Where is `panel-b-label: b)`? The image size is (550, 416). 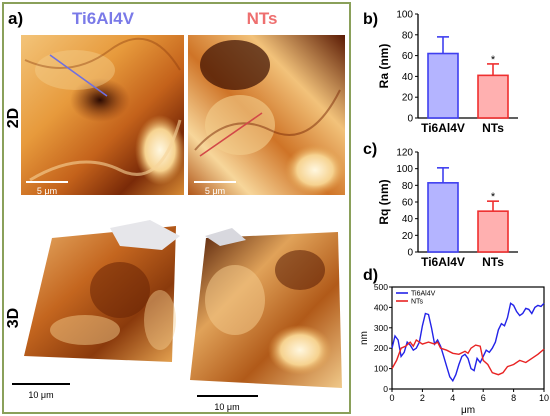
panel-b-label: b) is located at coordinates (370, 19).